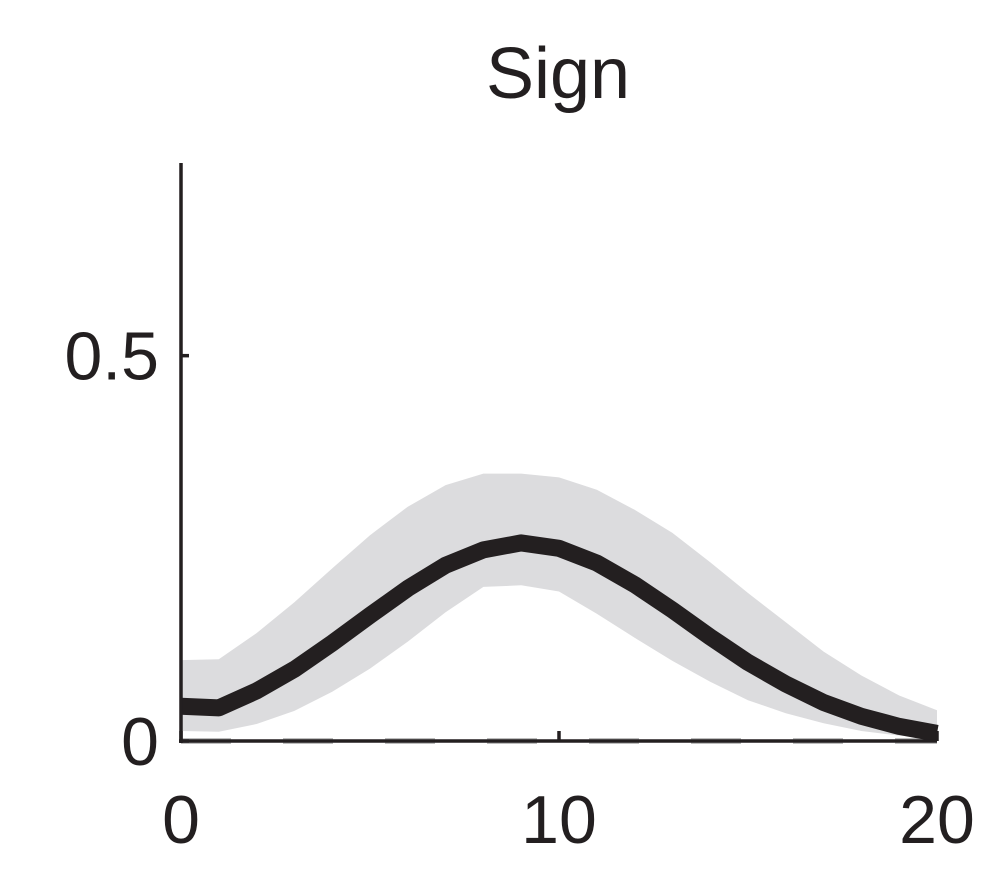 The image size is (1002, 872). I want to click on x-tick-label: 10, so click(559, 820).